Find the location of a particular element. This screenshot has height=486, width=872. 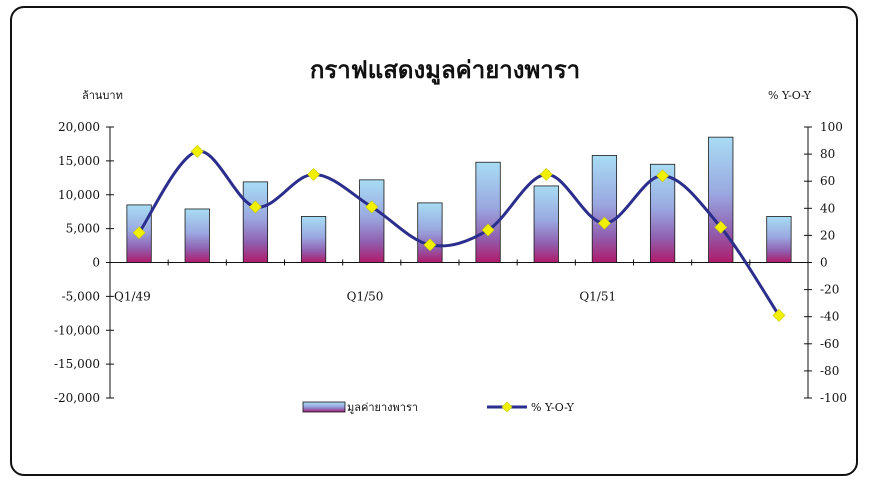

legend-bar-swatch is located at coordinates (324, 407).